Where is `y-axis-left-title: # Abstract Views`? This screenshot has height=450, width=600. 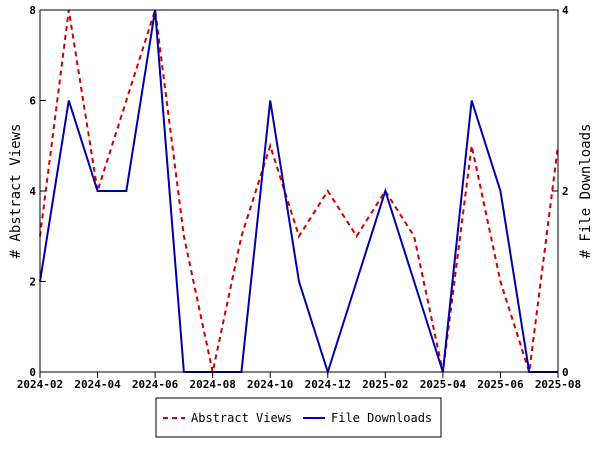 y-axis-left-title: # Abstract Views is located at coordinates (16, 191).